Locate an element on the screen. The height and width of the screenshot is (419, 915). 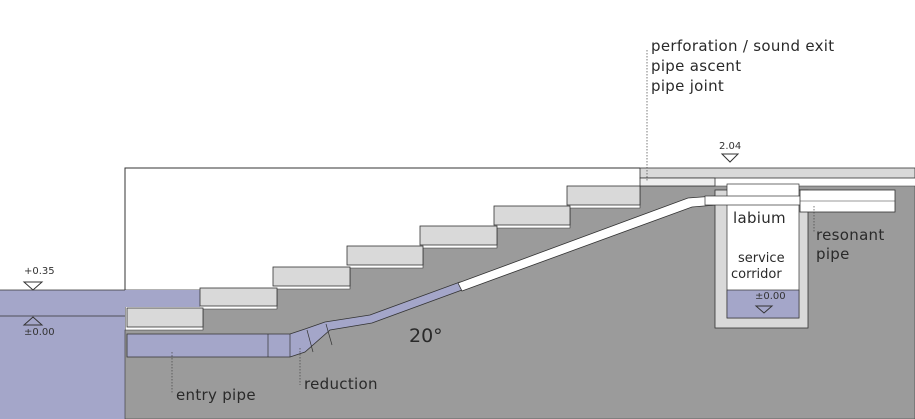
level-marker-water-zero is located at coordinates (33, 321).